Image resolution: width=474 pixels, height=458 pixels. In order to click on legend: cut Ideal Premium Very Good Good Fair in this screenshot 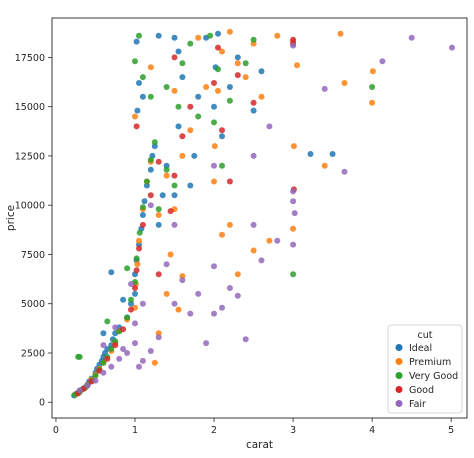, I will do `click(425, 369)`.